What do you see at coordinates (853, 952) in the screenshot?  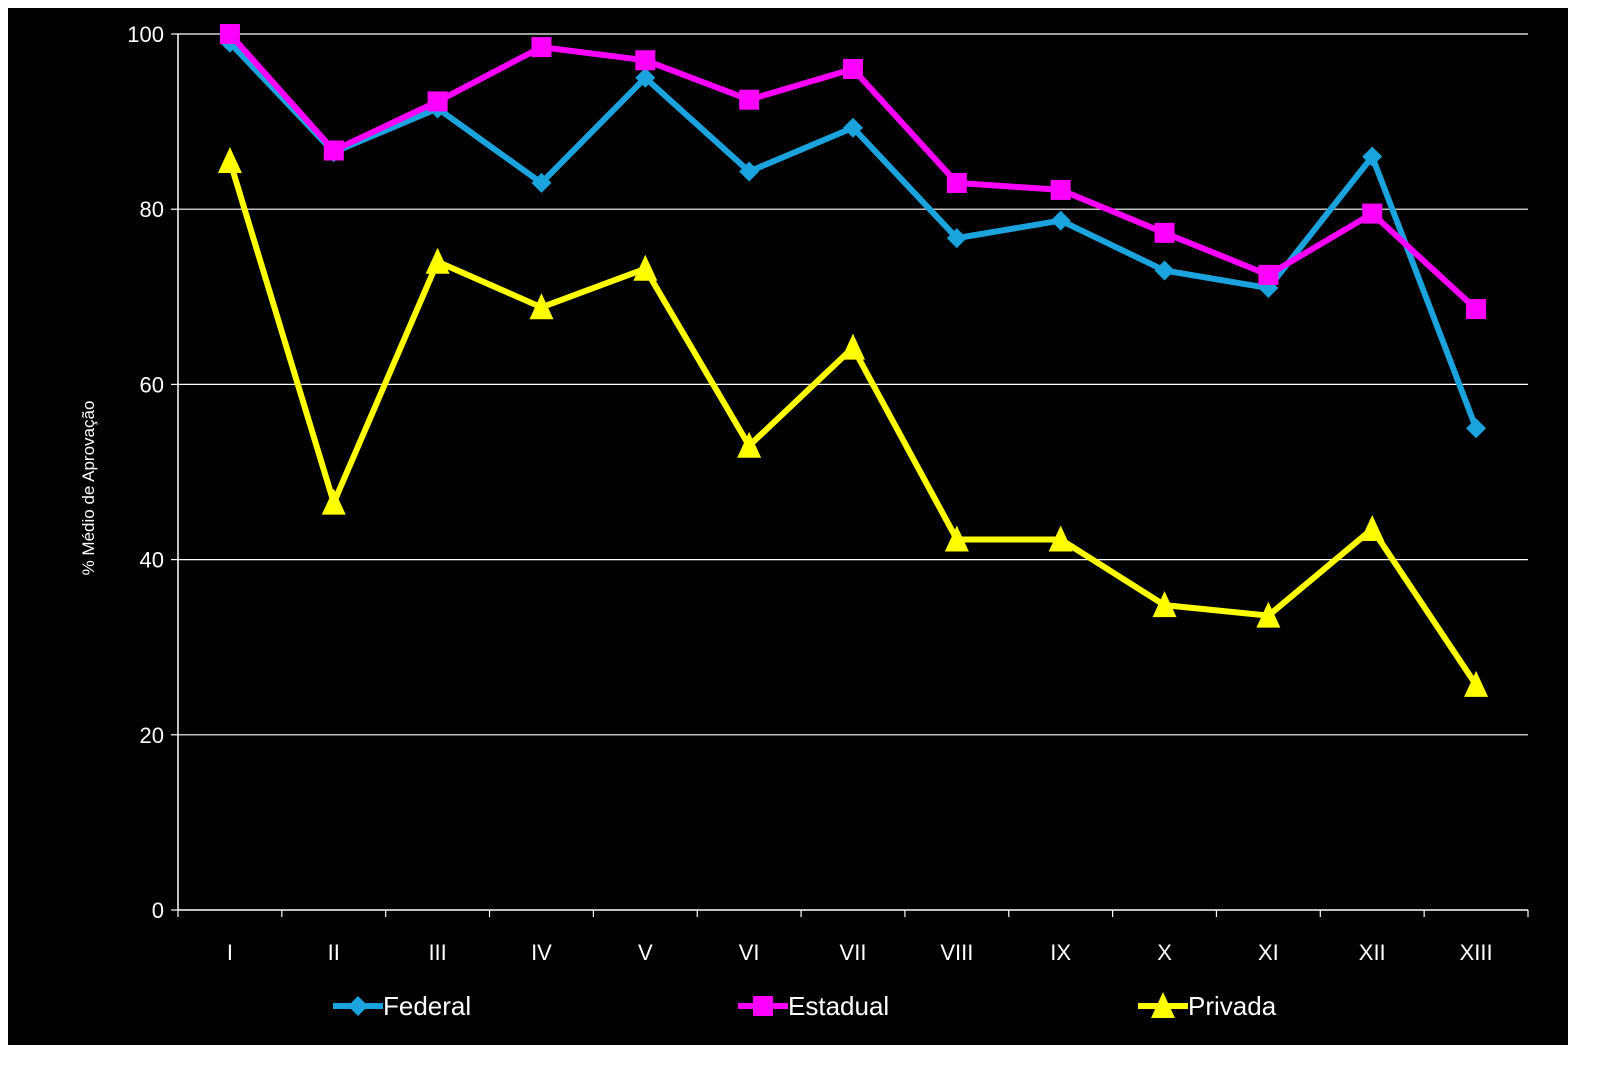 I see `x-tick-label: VII` at bounding box center [853, 952].